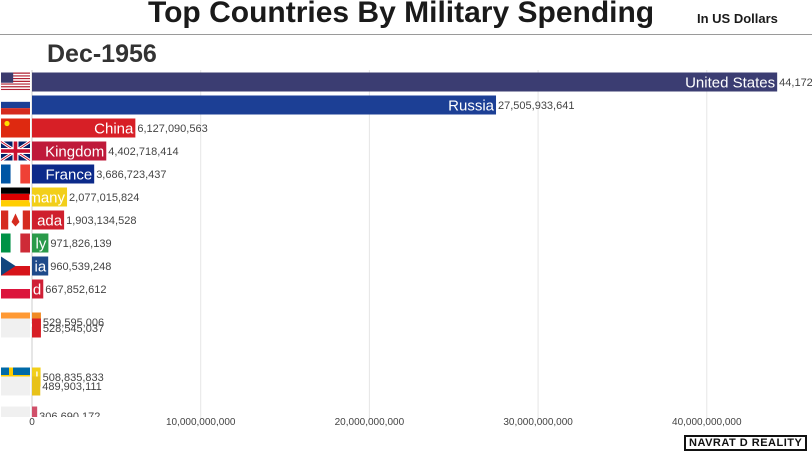  I want to click on poland-flag-icon, so click(15, 289).